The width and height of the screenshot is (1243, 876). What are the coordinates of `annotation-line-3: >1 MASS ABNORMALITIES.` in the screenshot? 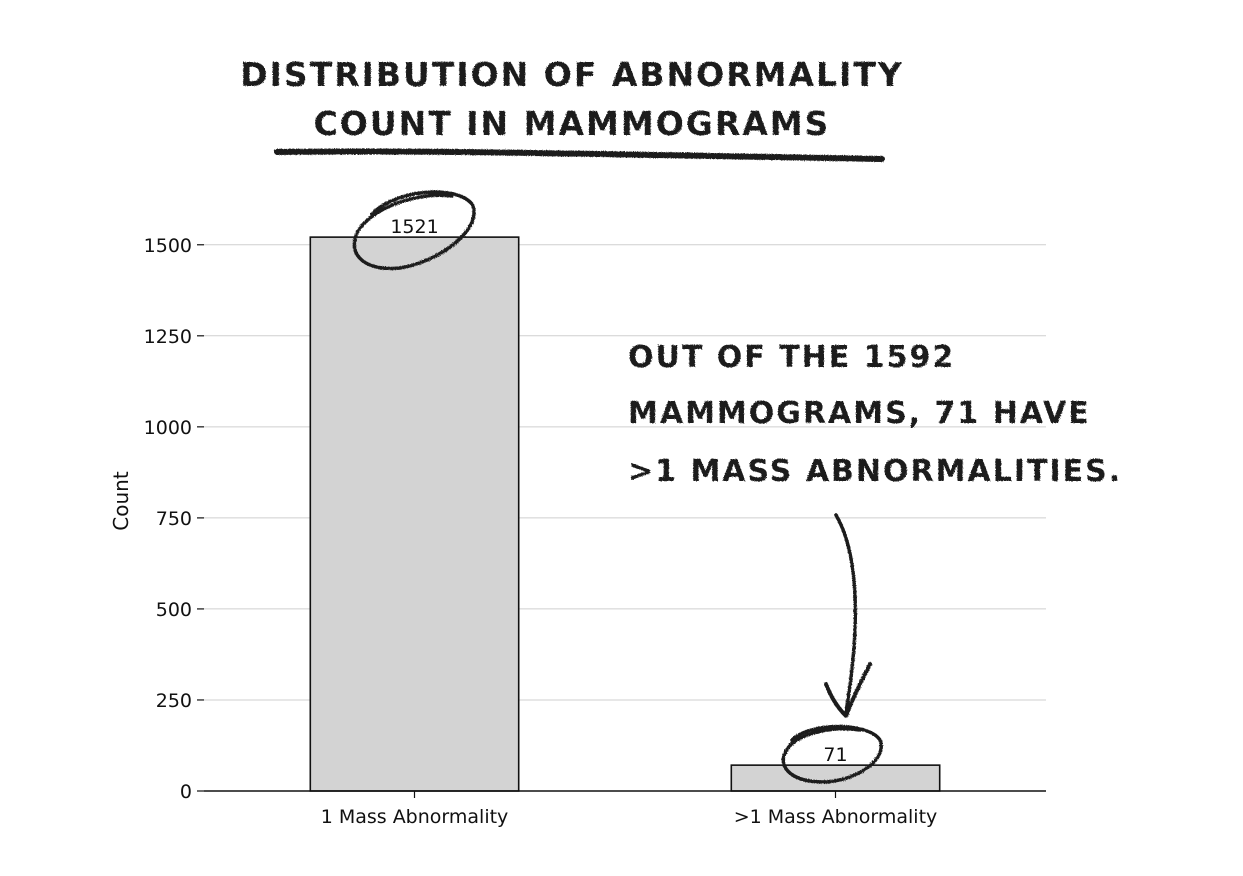 It's located at (875, 471).